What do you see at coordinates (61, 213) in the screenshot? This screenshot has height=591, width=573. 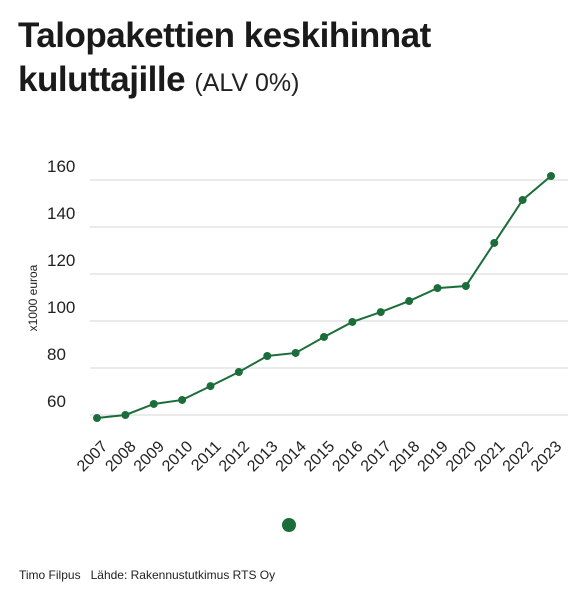 I see `y-tick-label: 140` at bounding box center [61, 213].